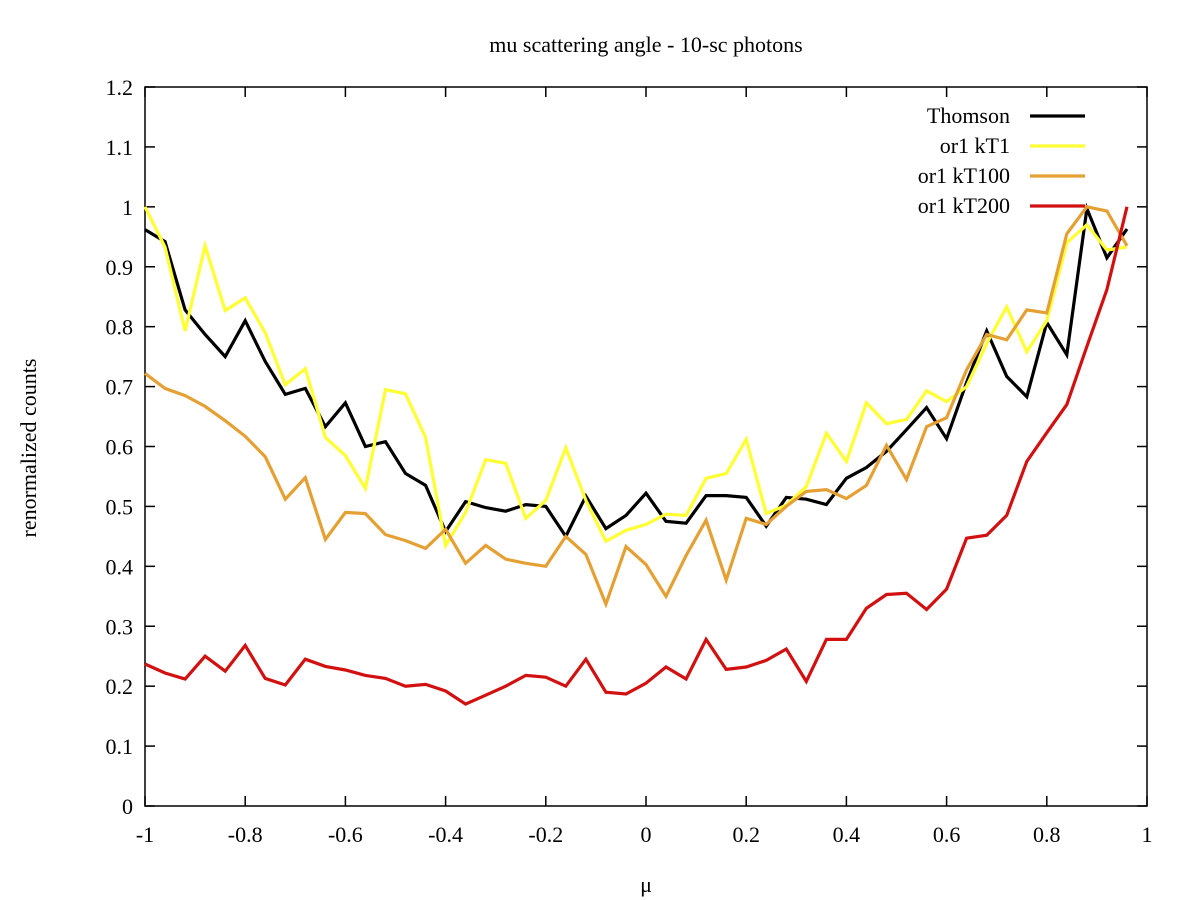 This screenshot has height=900, width=1200. I want to click on y-axis-label: renormalized counts, so click(28, 448).